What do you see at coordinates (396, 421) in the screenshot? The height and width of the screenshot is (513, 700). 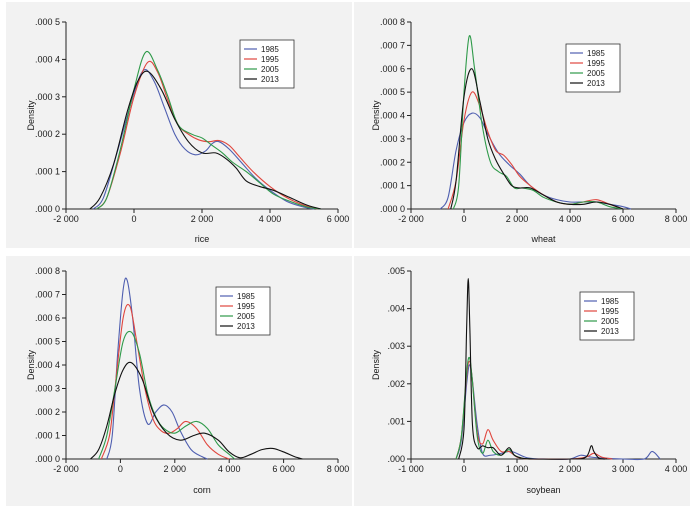 I see `y-tick-label: .001` at bounding box center [396, 421].